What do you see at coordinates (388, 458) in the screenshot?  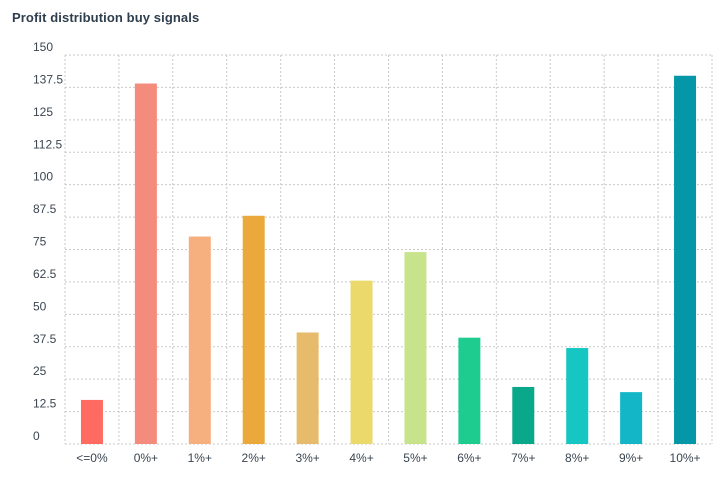 I see `x-axis-ticks: <=0% 0%+ 1%+ 2%+ 3%+ 4%+ 5%+ 6%+ 7%+ 8%+ 9%+ 10%+` at bounding box center [388, 458].